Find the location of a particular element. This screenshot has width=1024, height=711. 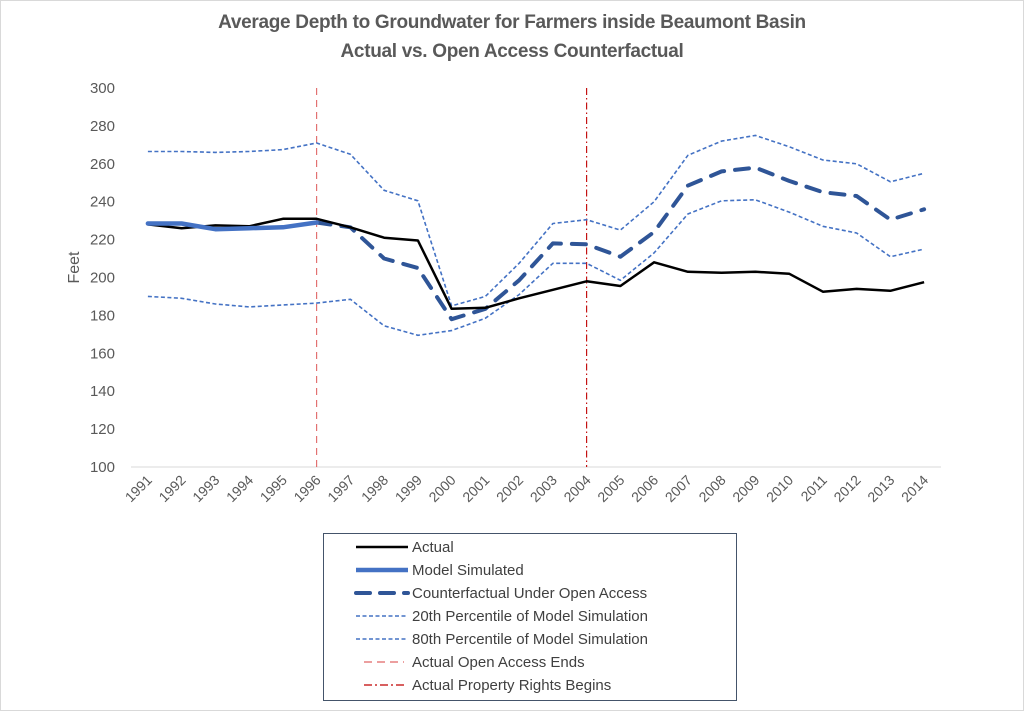

x-tick-label: 2003 is located at coordinates (543, 488).